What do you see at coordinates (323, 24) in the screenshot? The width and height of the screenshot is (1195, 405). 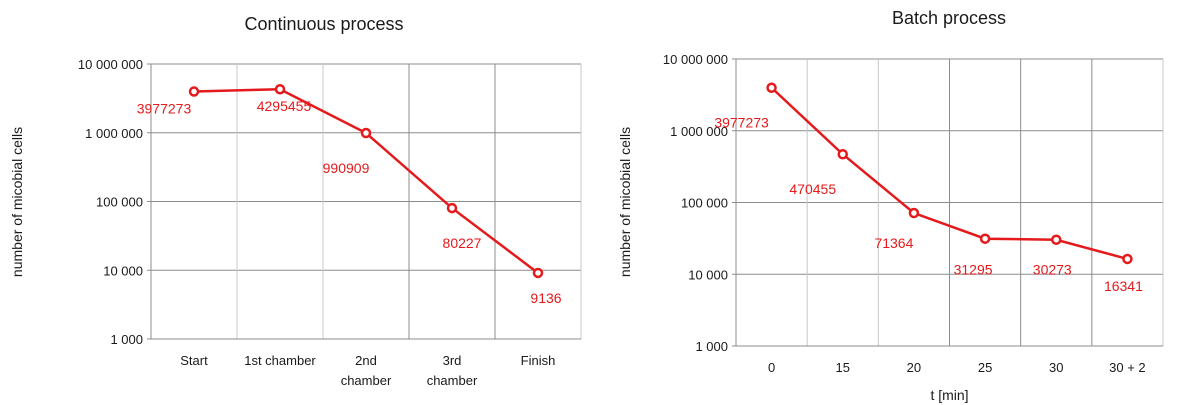 I see `chart-title: Continuous process` at bounding box center [323, 24].